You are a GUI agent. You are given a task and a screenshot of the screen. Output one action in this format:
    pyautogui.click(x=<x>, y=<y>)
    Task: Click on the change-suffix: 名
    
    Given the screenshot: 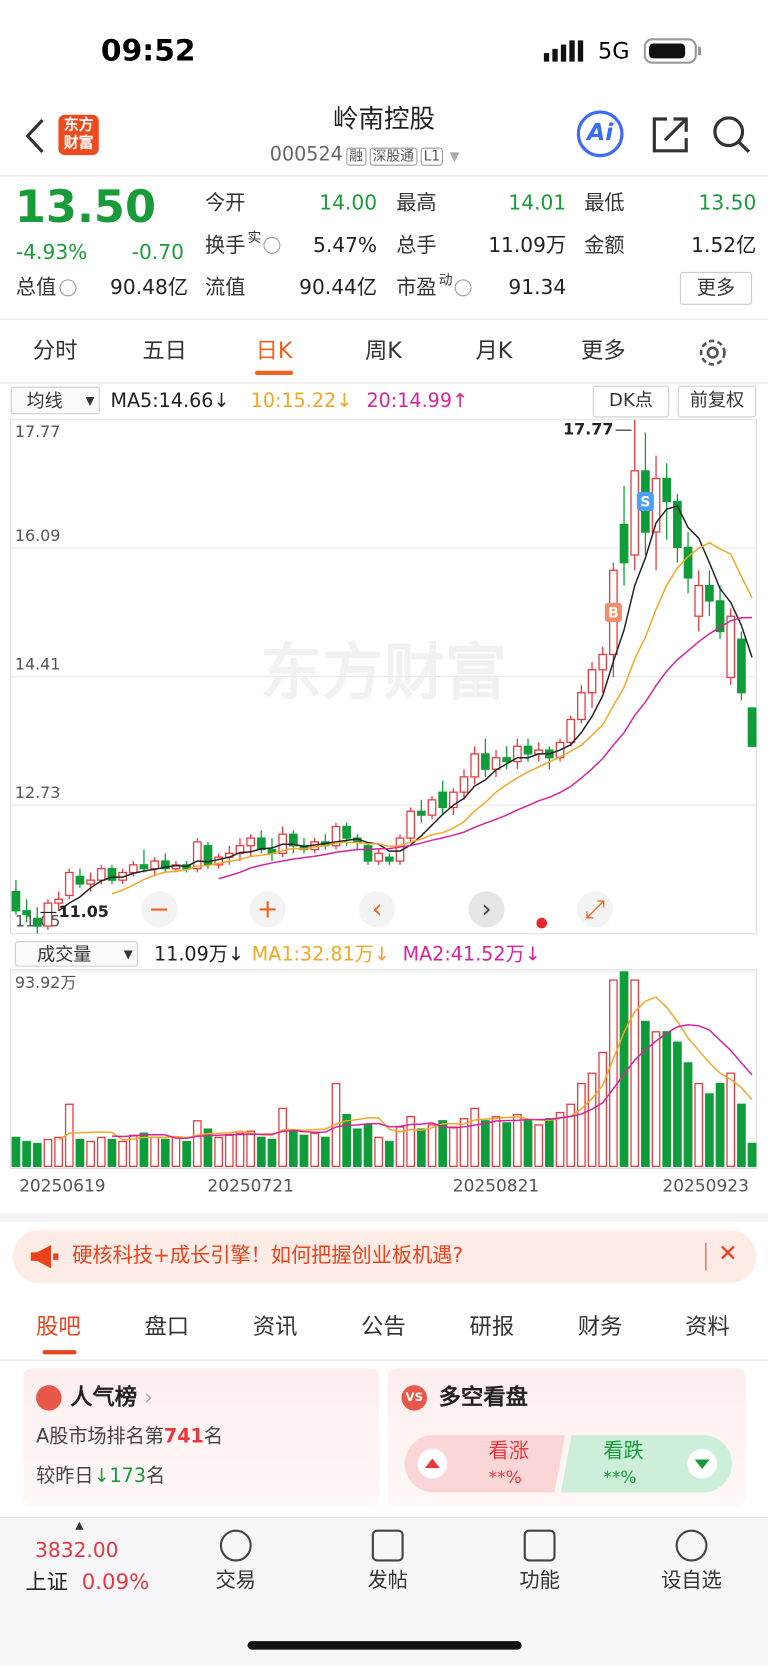 What is the action you would take?
    pyautogui.click(x=156, y=1476)
    